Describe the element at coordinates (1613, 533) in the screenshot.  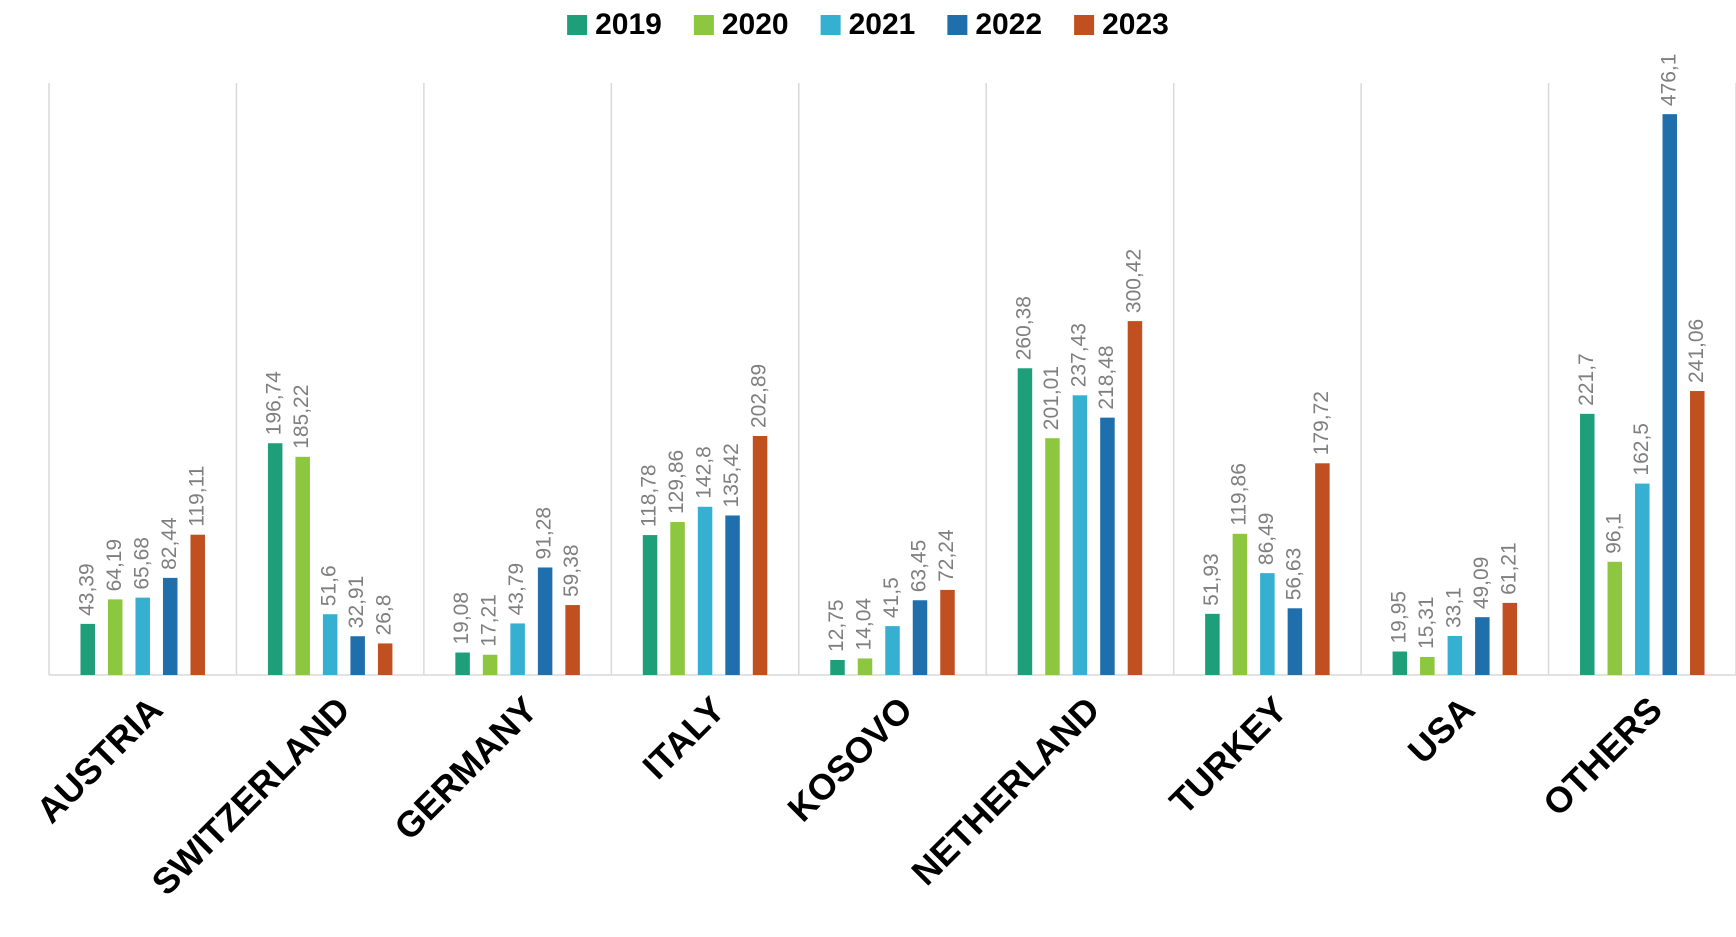
I see `data-label: 96,1` at that location.